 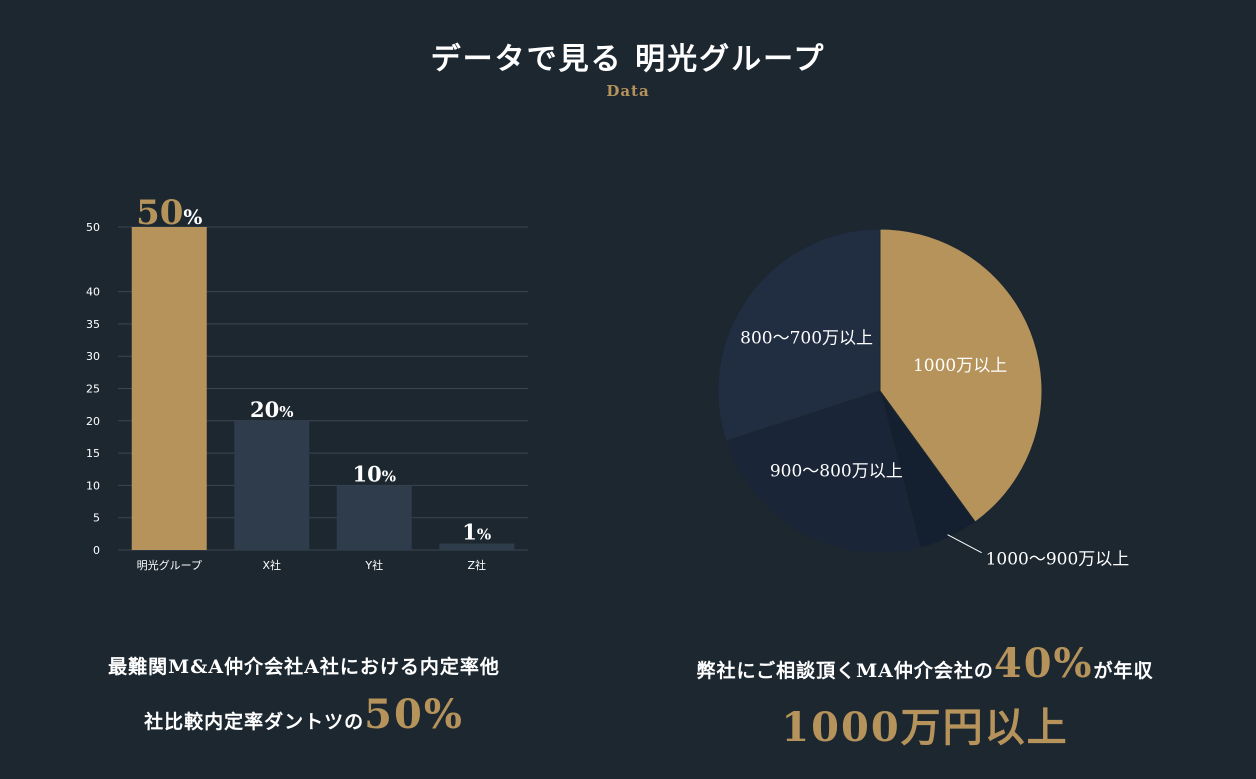 What do you see at coordinates (964, 544) in the screenshot?
I see `pie-leader-line` at bounding box center [964, 544].